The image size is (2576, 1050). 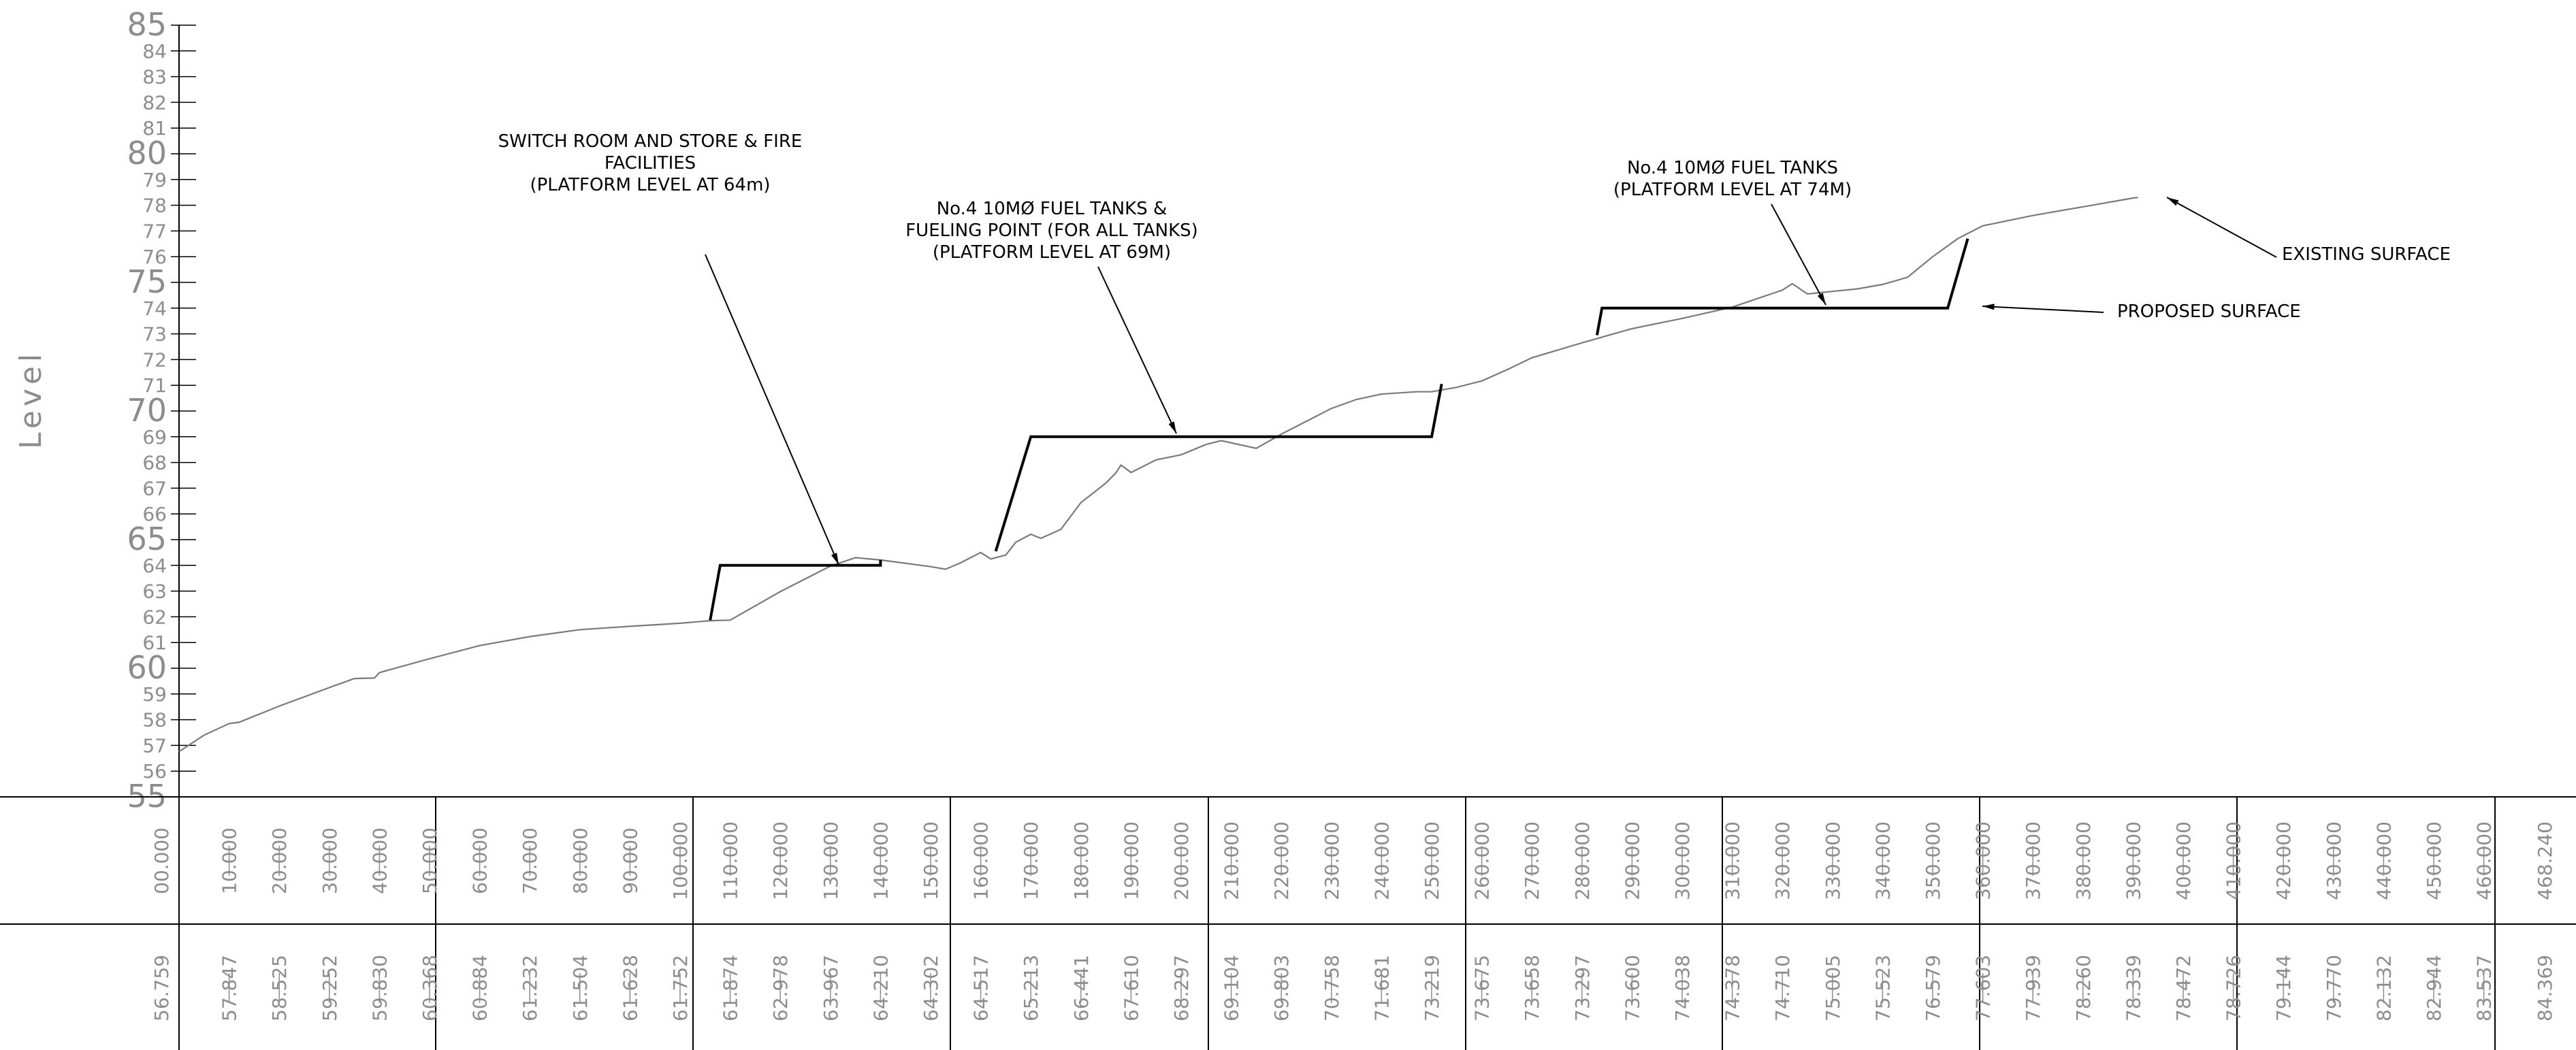 What do you see at coordinates (2173, 201) in the screenshot?
I see `existing-surface-leader-arrow` at bounding box center [2173, 201].